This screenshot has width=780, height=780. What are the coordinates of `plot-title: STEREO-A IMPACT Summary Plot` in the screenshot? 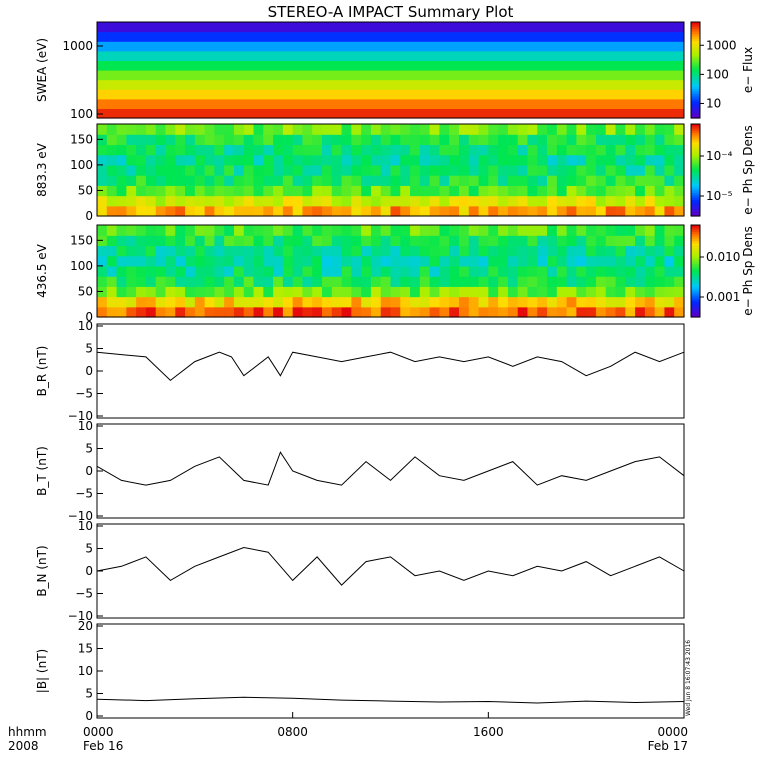 It's located at (391, 12).